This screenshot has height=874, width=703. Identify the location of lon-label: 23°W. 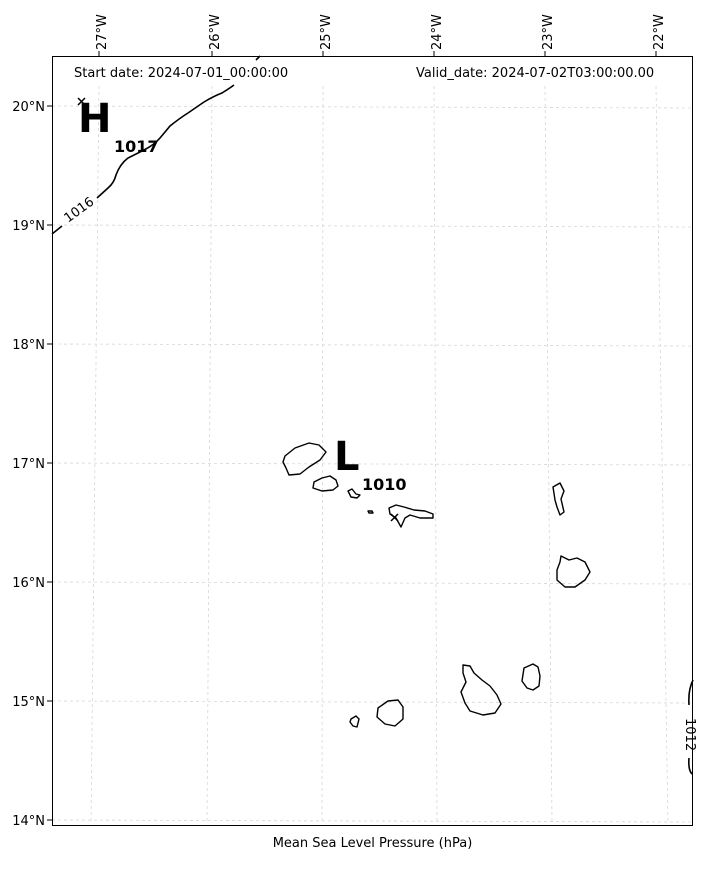
(548, 32).